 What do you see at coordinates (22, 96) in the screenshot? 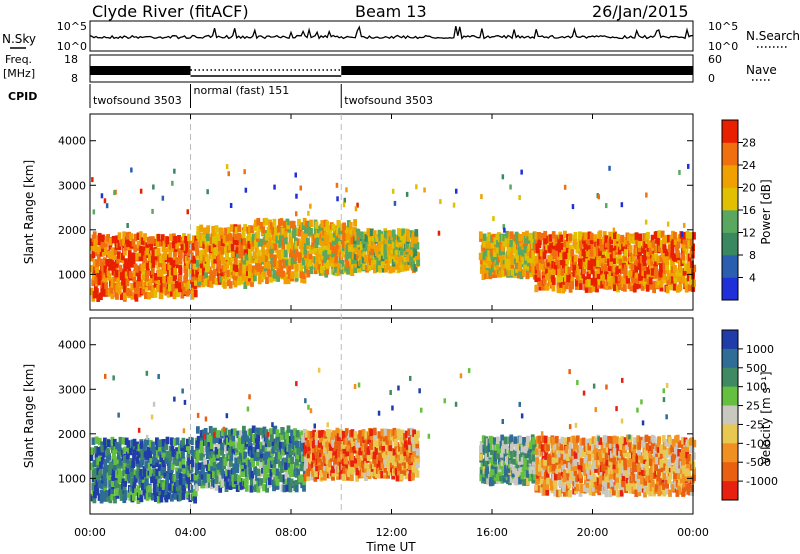
I see `cpid-label: CPID` at bounding box center [22, 96].